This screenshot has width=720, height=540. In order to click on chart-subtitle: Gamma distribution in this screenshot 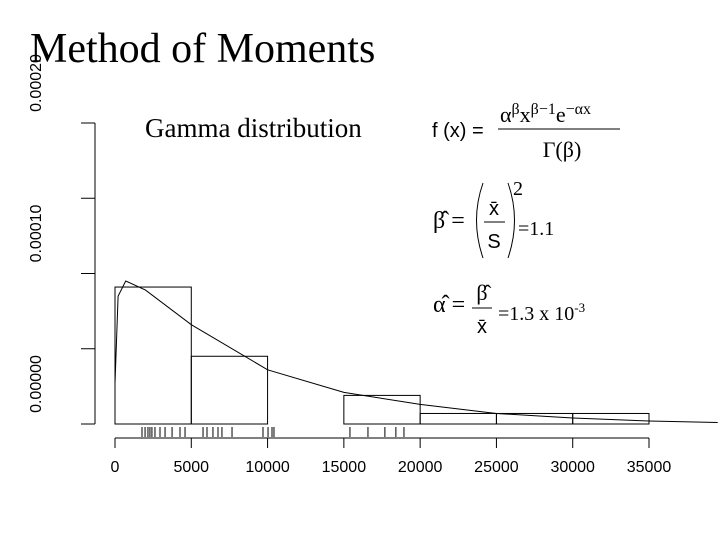, I will do `click(253, 128)`.